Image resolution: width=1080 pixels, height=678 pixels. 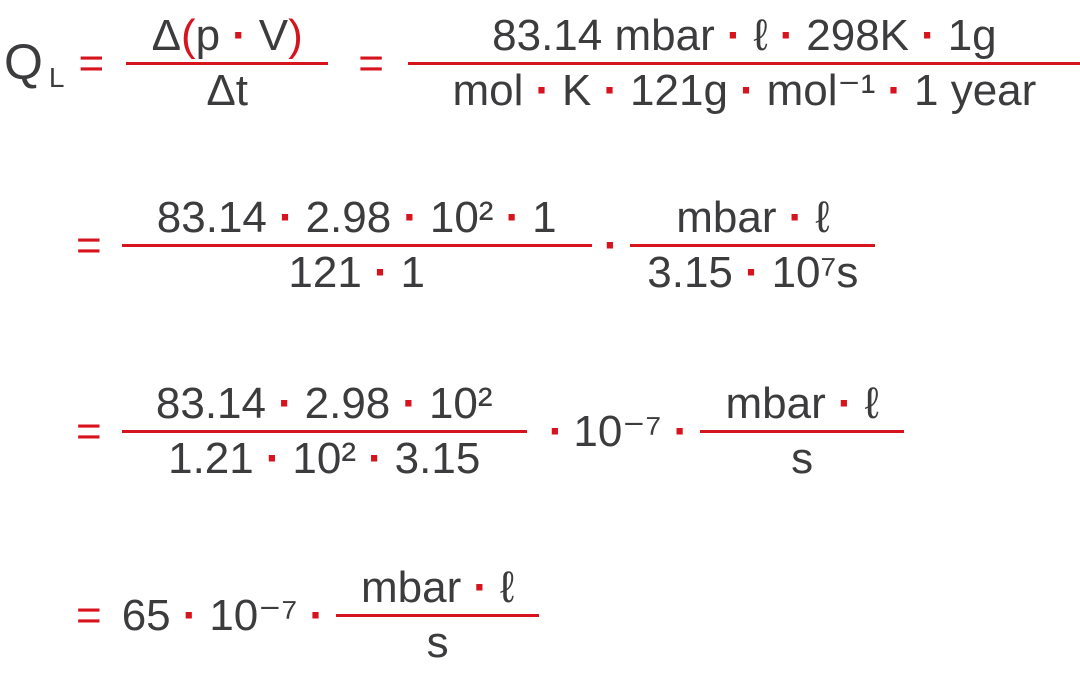 I want to click on term: 298K, so click(x=858, y=35).